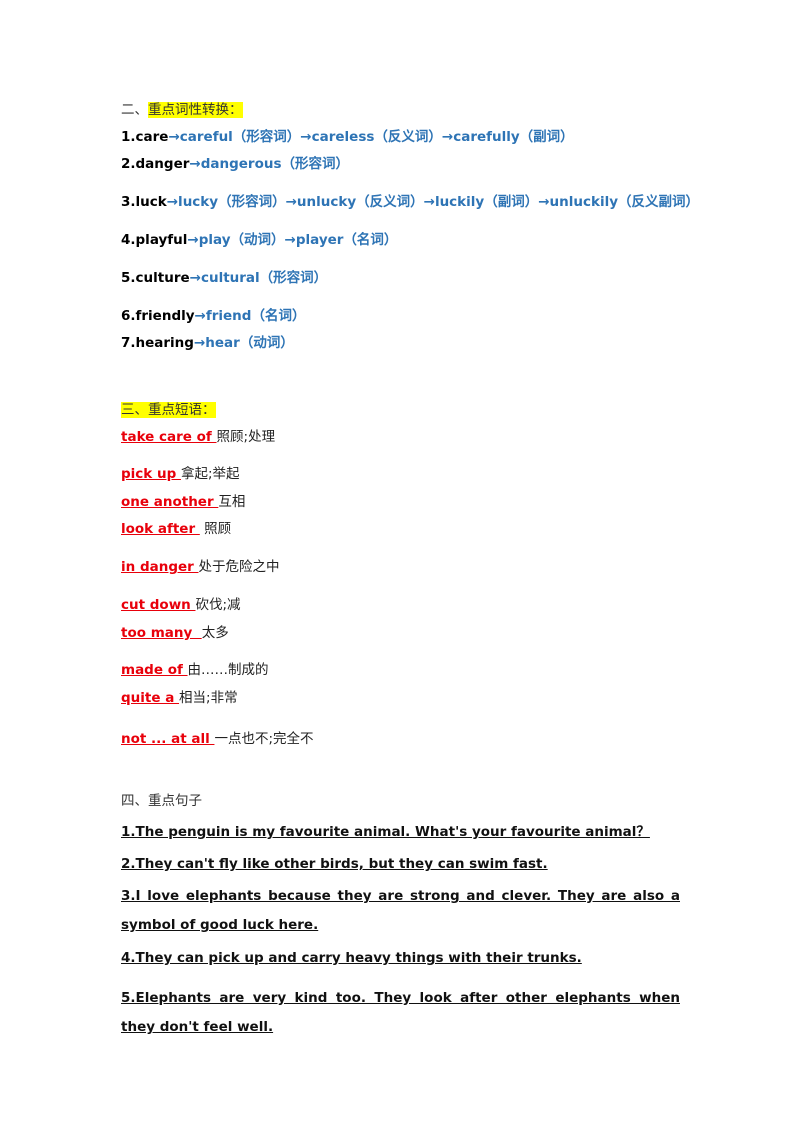 This screenshot has width=800, height=1132. Describe the element at coordinates (155, 278) in the screenshot. I see `base-word: 5.culture` at that location.